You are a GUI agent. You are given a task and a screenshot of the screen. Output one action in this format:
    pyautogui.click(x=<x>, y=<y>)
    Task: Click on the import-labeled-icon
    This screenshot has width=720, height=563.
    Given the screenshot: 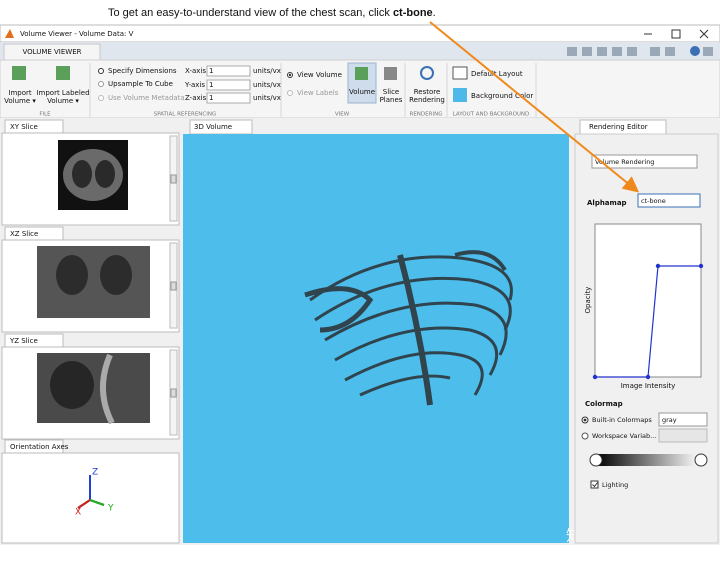 What is the action you would take?
    pyautogui.click(x=63, y=73)
    